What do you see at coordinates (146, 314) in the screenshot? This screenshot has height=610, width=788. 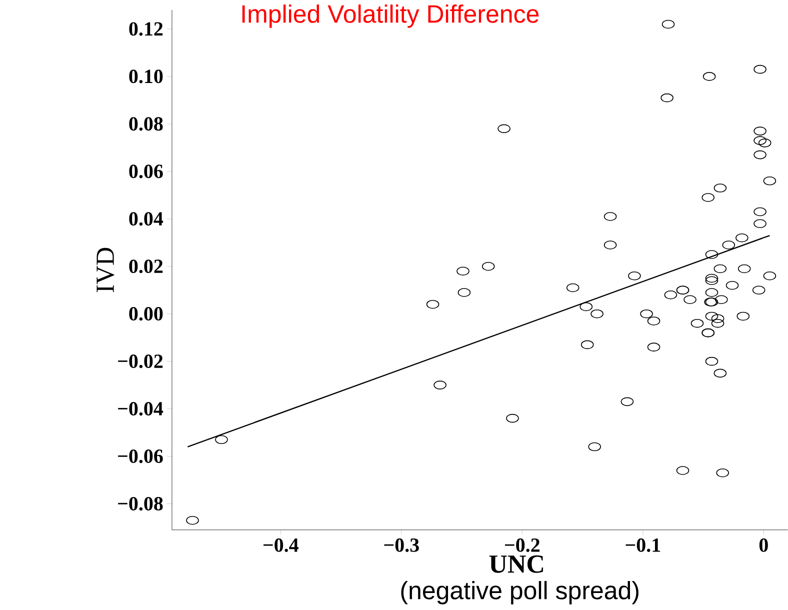 I see `y-tick-label: 0.00` at bounding box center [146, 314].